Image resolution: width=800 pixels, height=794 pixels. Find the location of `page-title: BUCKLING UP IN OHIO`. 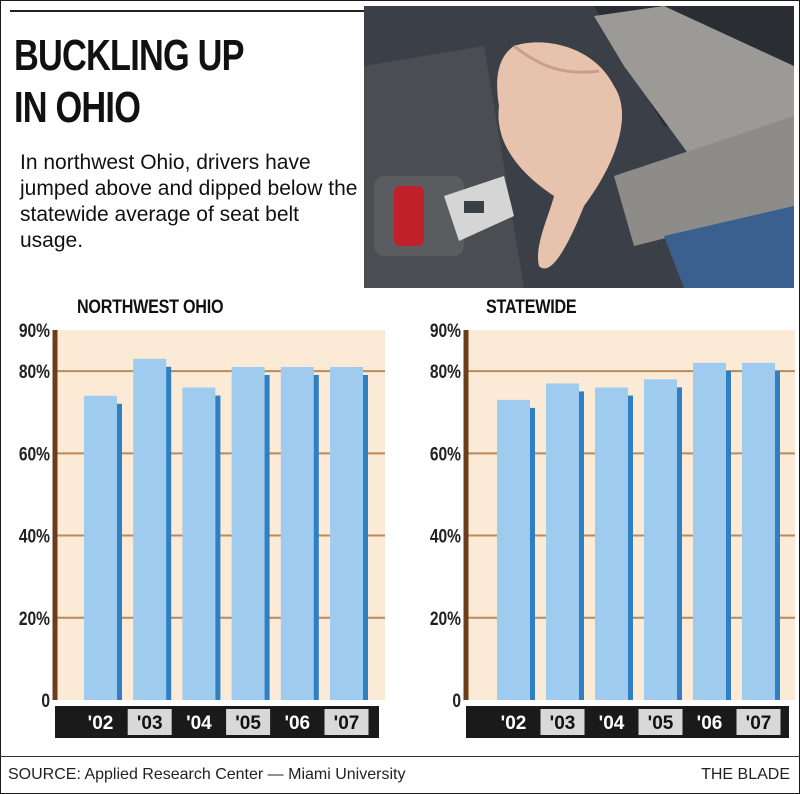

page-title: BUCKLING UP IN OHIO is located at coordinates (129, 81).